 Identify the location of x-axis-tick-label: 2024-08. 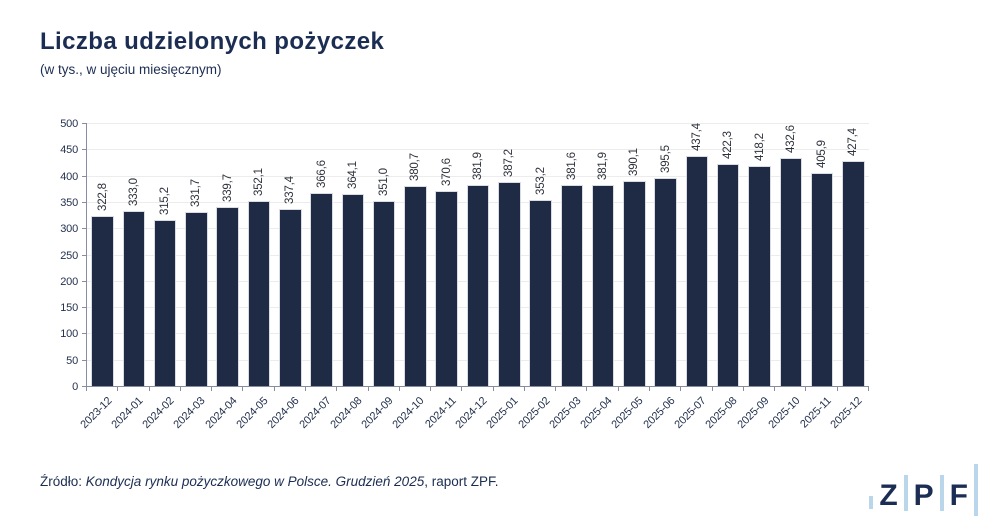
(346, 413).